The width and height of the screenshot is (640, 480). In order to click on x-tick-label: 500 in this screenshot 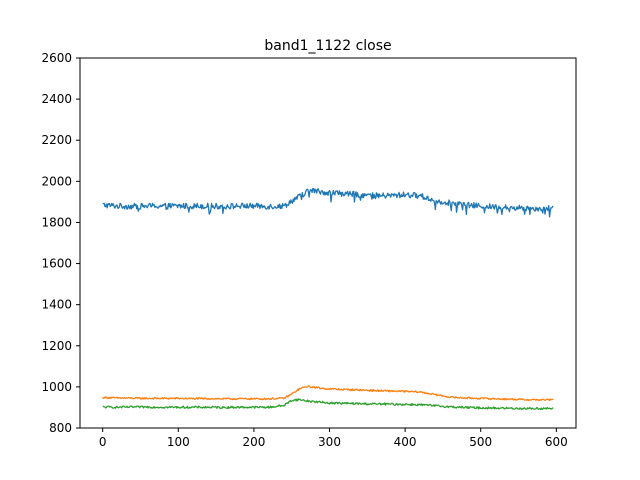, I will do `click(480, 442)`.